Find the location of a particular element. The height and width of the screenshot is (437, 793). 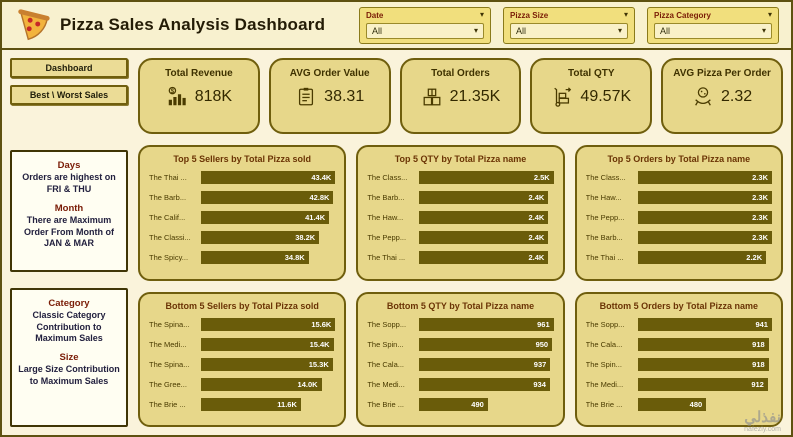

bar-value-label: 2.4K is located at coordinates (536, 237).